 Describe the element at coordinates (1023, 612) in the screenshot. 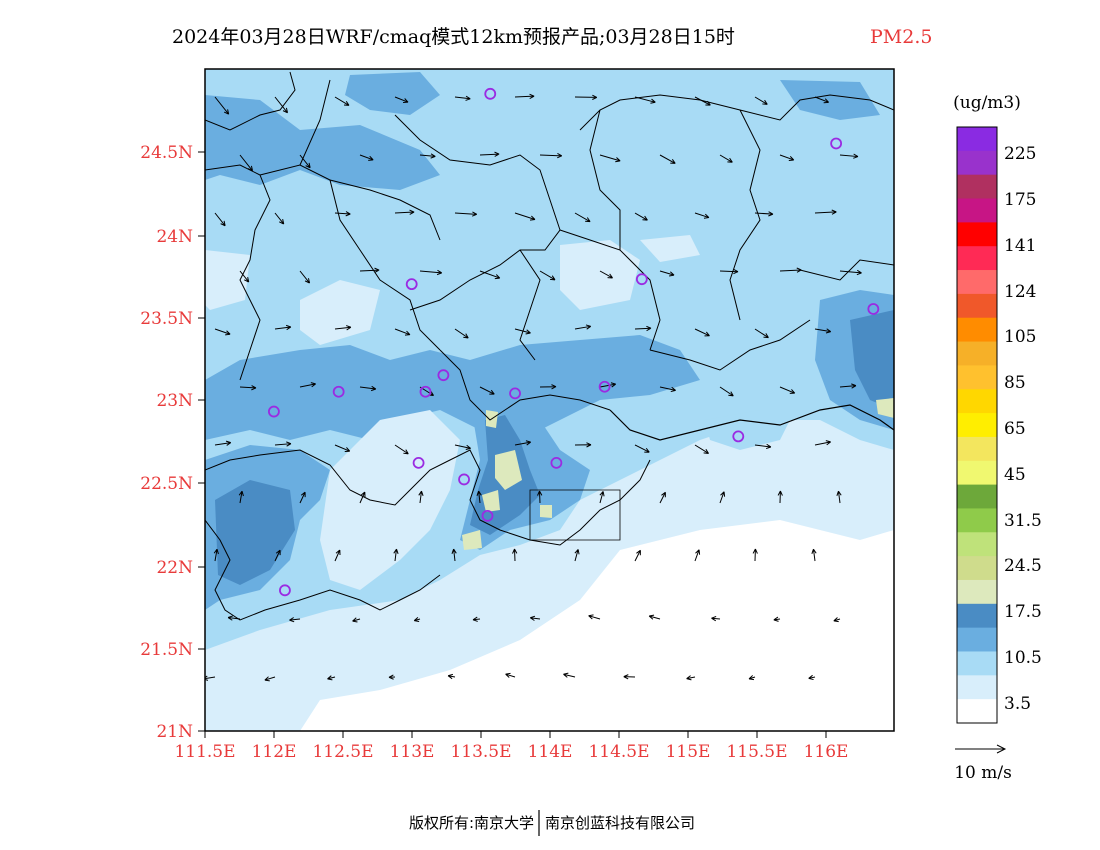

I see `legend-level: 17.5` at that location.